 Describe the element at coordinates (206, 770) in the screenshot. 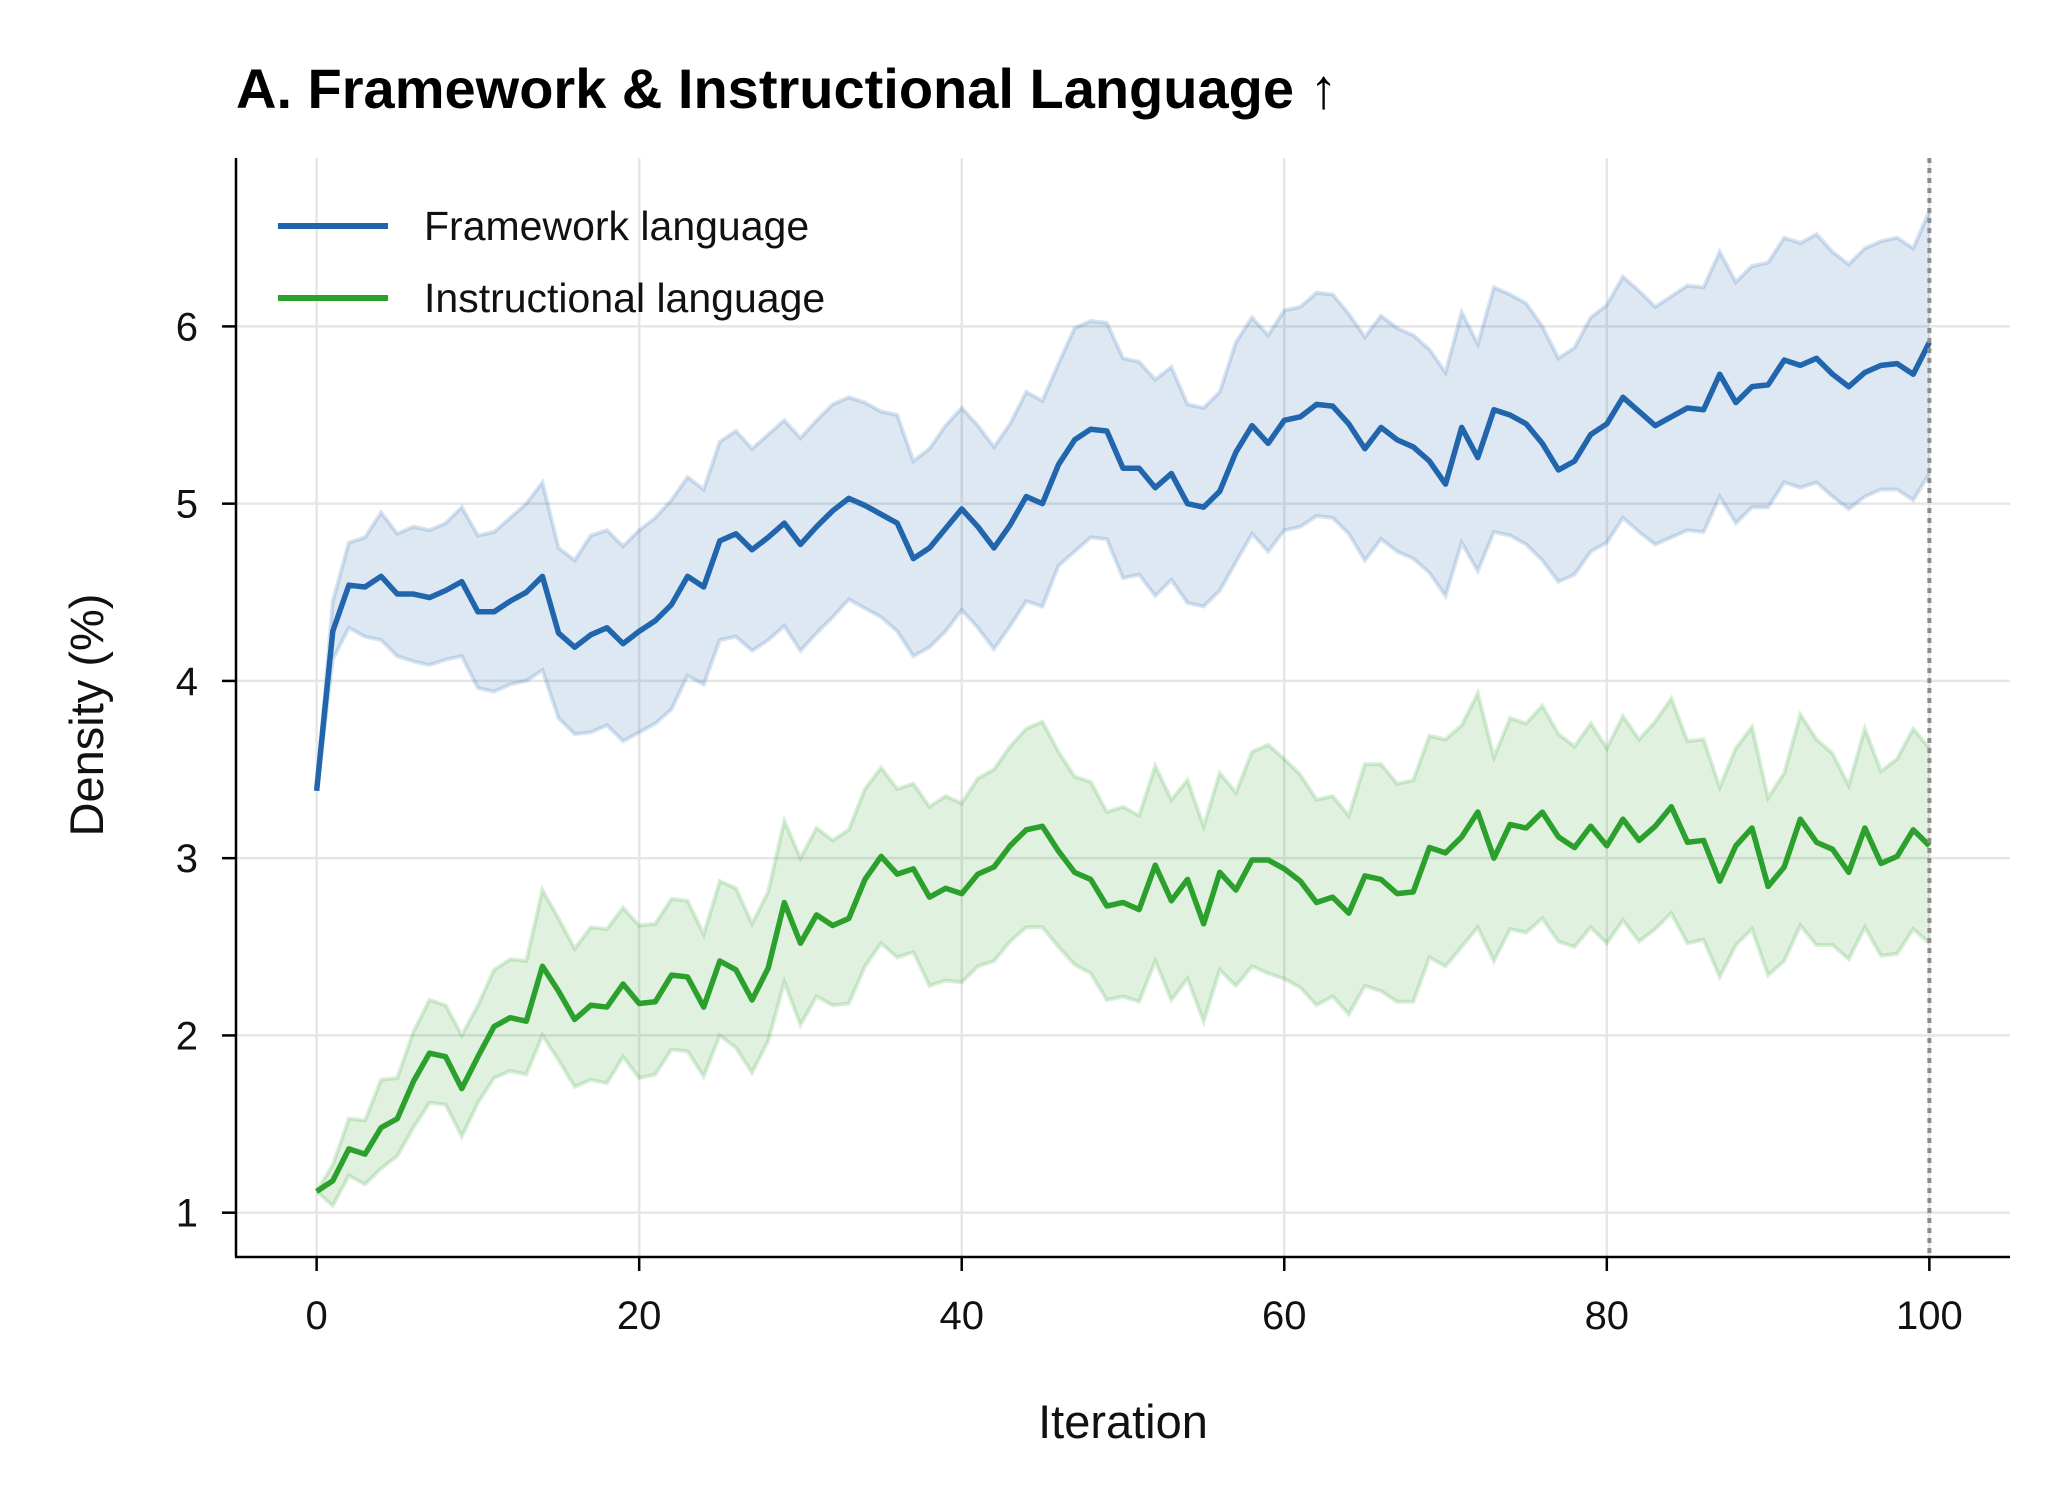

I see `y-ticks: 1 2 3 4 5 6` at that location.